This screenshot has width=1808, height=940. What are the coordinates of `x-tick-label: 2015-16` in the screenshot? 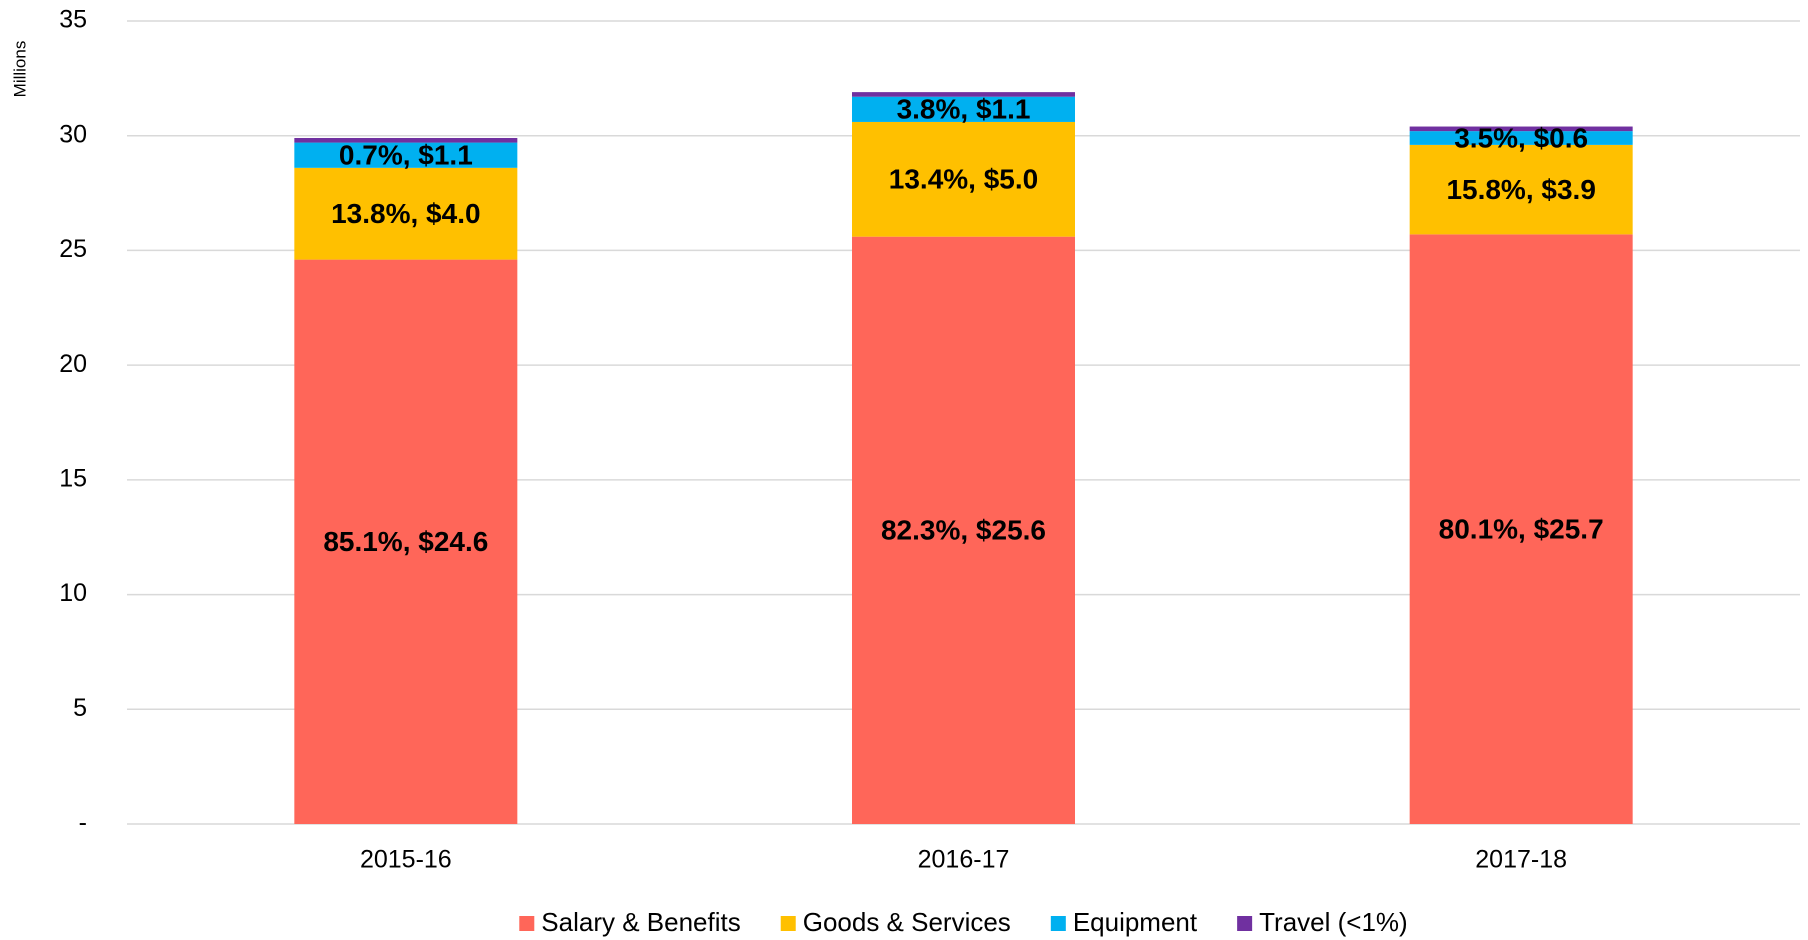 It's located at (406, 860).